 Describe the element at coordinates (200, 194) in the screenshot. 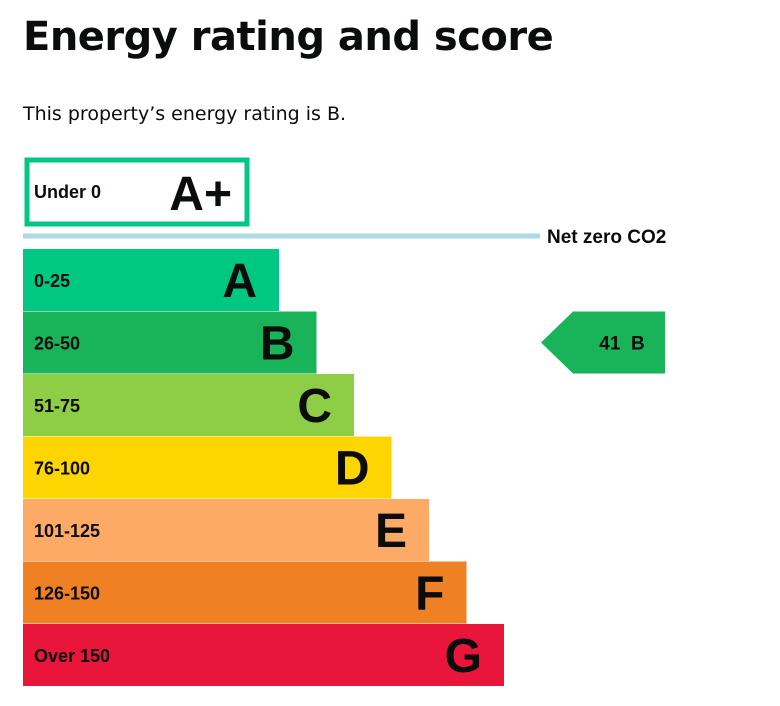

I see `net-zero-band-letter: A+` at that location.